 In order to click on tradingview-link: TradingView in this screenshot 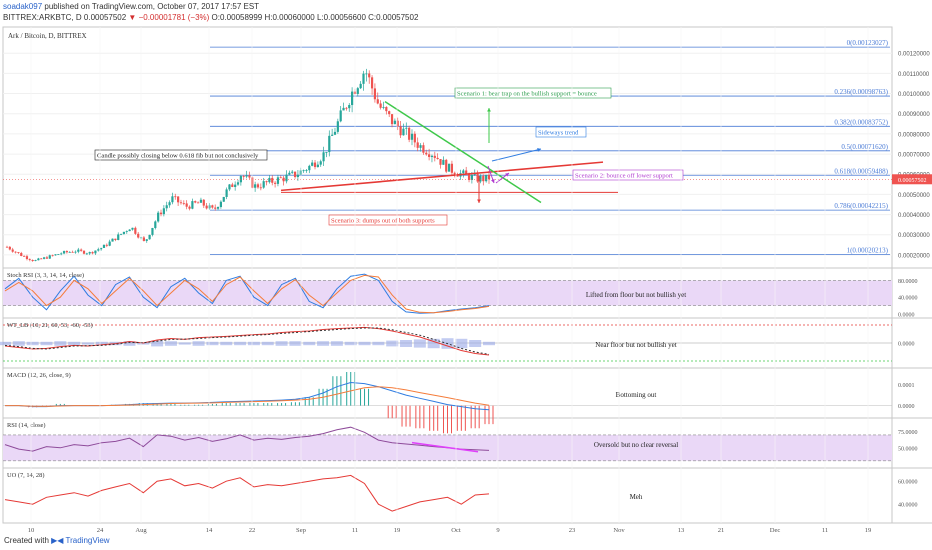, I will do `click(87, 540)`.